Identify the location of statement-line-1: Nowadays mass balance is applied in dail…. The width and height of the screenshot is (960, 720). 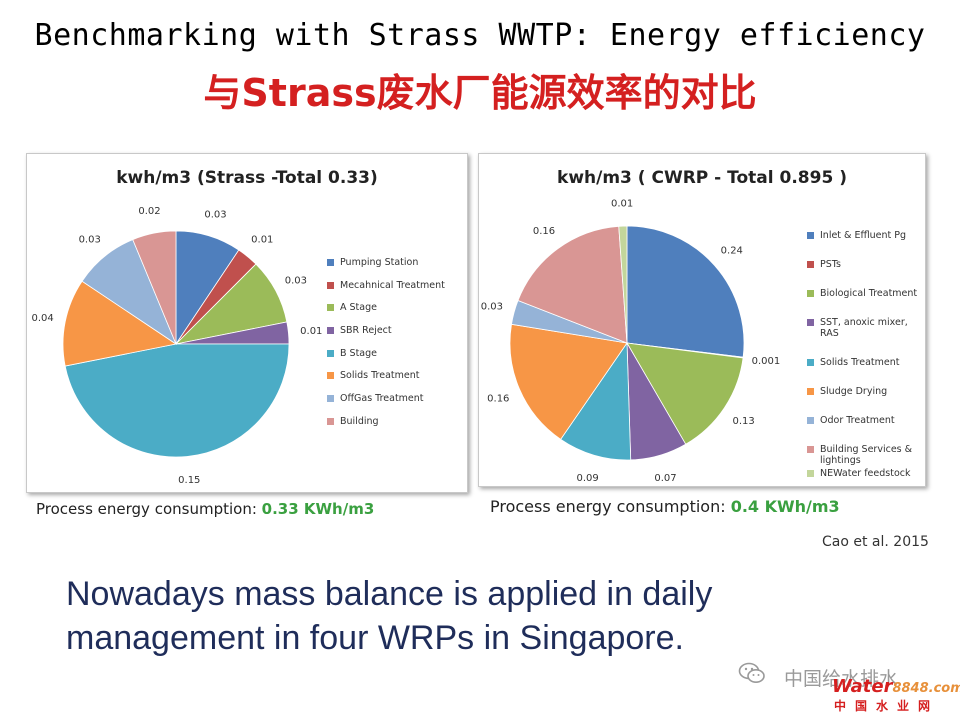
(389, 594).